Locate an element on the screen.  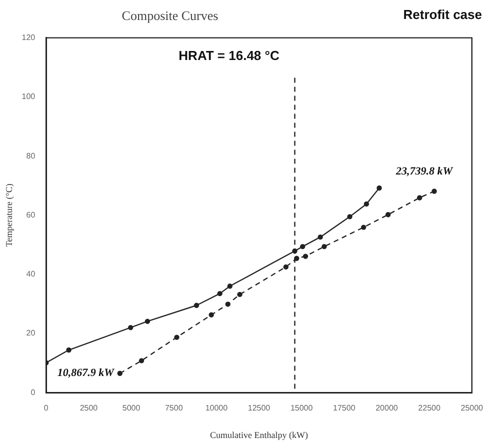
y-axis-title: Temperature (°C) is located at coordinates (9, 215).